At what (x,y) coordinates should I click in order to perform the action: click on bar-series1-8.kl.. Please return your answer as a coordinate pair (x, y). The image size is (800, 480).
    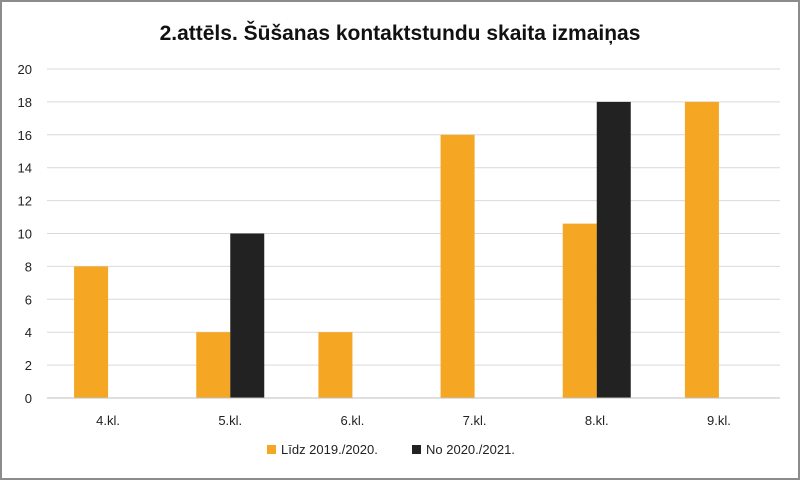
    Looking at the image, I should click on (579, 310).